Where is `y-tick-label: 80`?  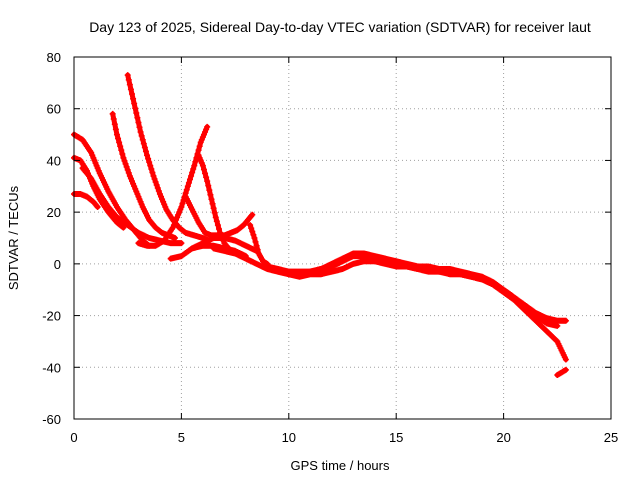
y-tick-label: 80 is located at coordinates (54, 57).